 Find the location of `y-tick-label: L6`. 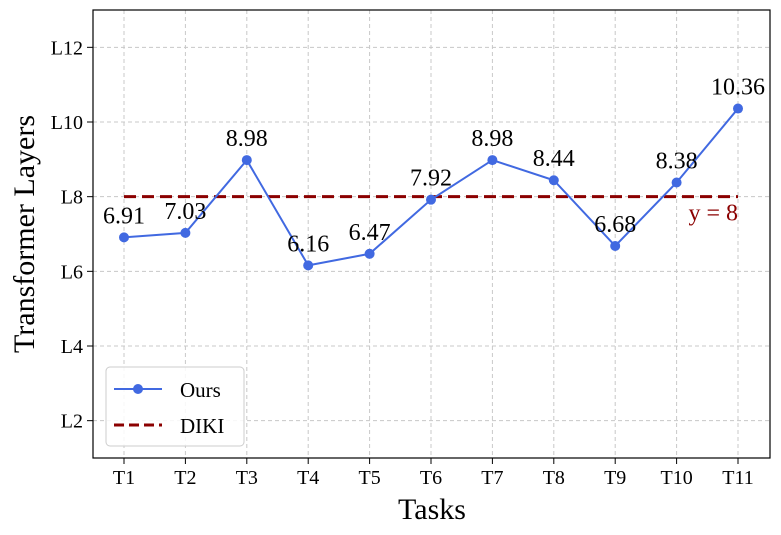

y-tick-label: L6 is located at coordinates (72, 272).